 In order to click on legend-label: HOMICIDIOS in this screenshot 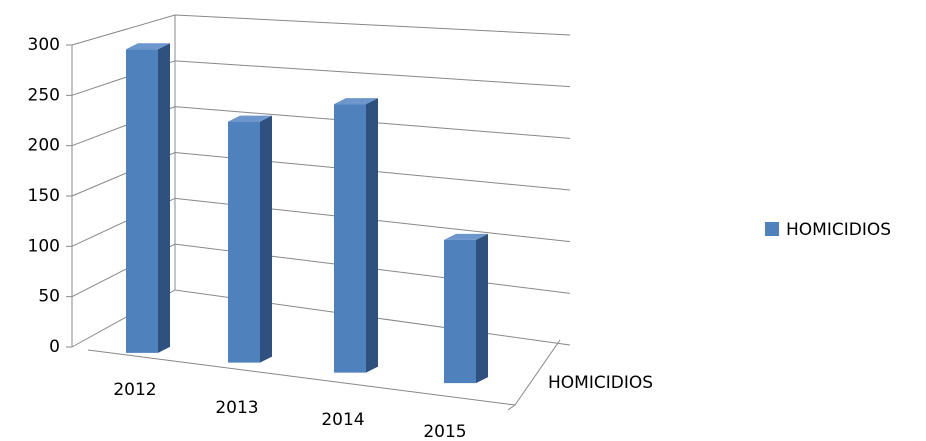, I will do `click(838, 230)`.